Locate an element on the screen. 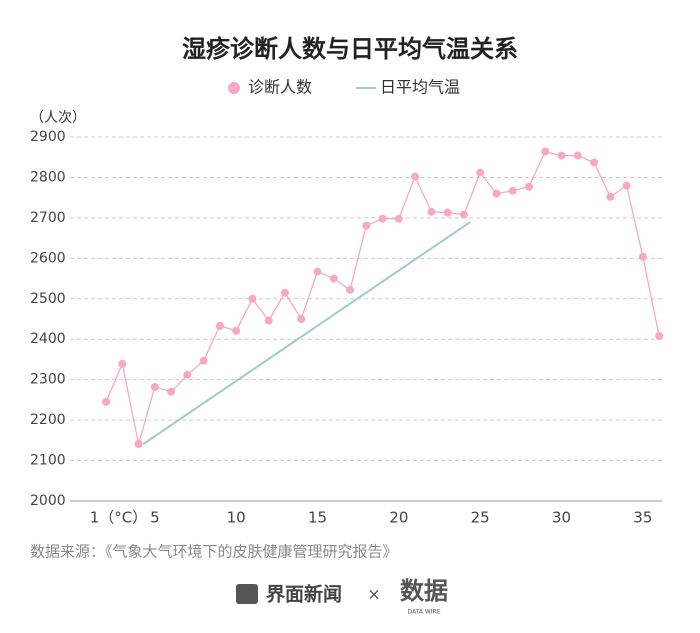 This screenshot has height=633, width=700. legend-label: 日平均气温 is located at coordinates (420, 87).